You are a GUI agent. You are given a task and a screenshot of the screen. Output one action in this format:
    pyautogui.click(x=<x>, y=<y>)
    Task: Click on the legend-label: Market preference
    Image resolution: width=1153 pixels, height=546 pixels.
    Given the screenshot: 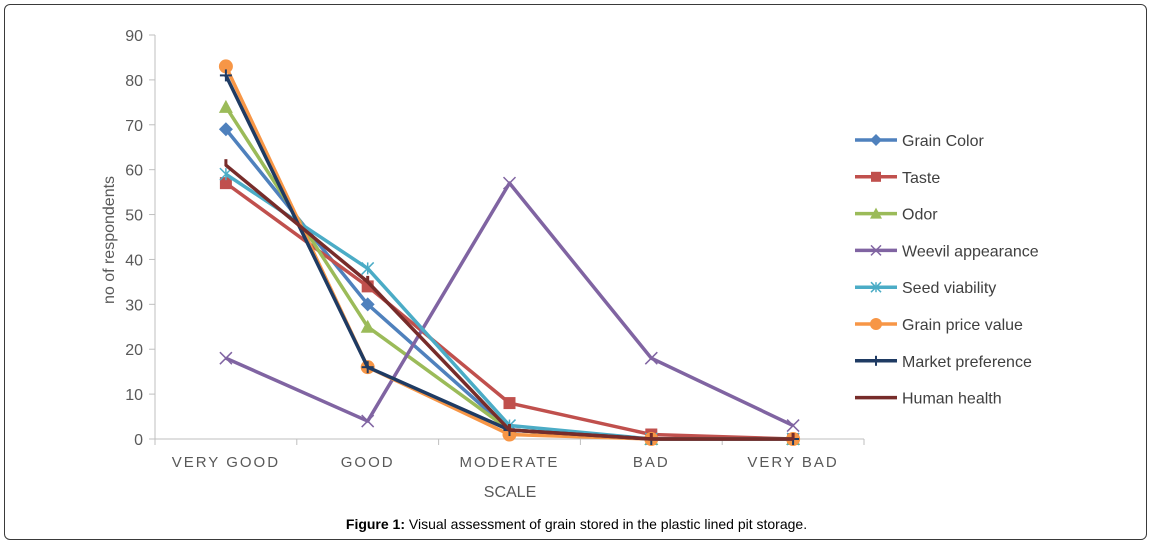 What is the action you would take?
    pyautogui.click(x=967, y=362)
    